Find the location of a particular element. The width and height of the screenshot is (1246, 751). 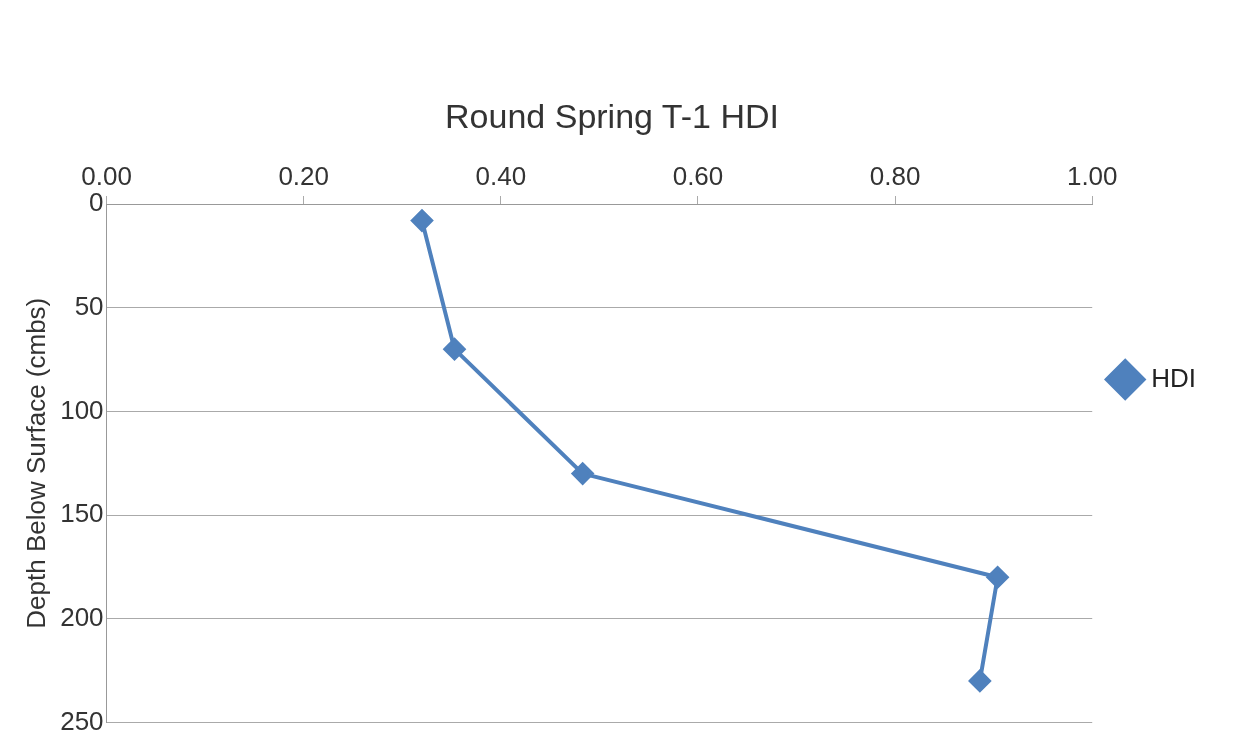

y-axis-title: Depth Below Surface (cmbs) is located at coordinates (35, 463).